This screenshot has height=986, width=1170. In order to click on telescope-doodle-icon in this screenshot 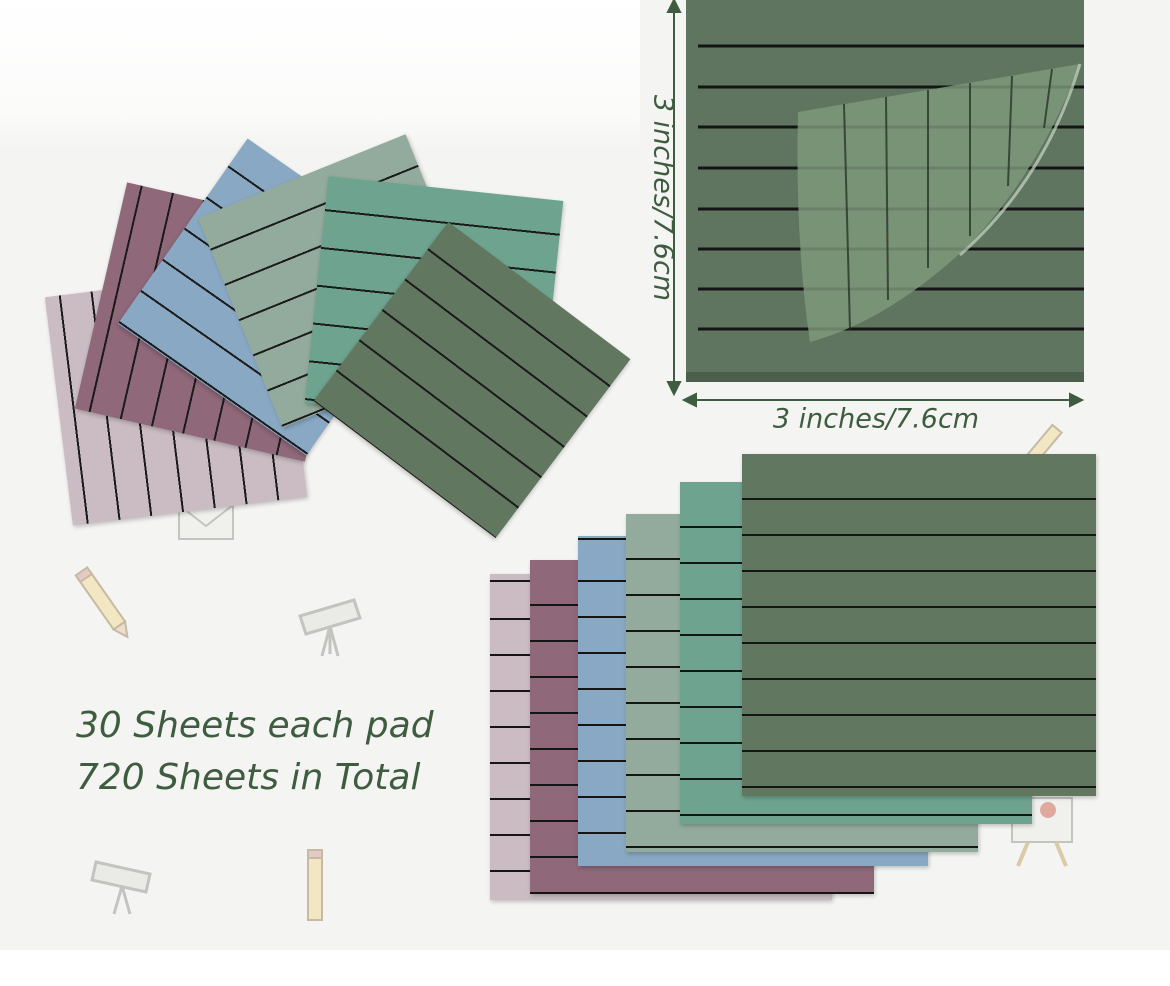, I will do `click(330, 627)`.